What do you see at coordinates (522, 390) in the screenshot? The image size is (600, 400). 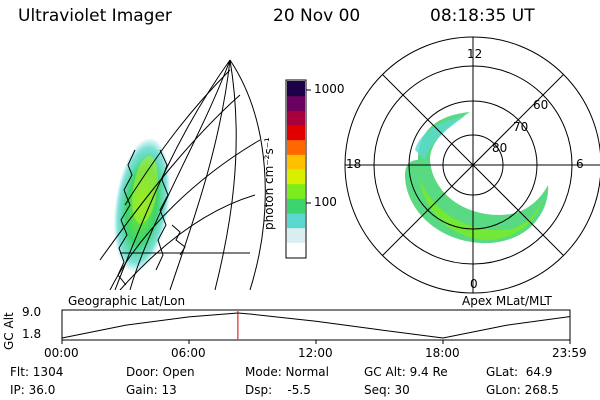 I see `status-glon: GLon: 268.5` at bounding box center [522, 390].